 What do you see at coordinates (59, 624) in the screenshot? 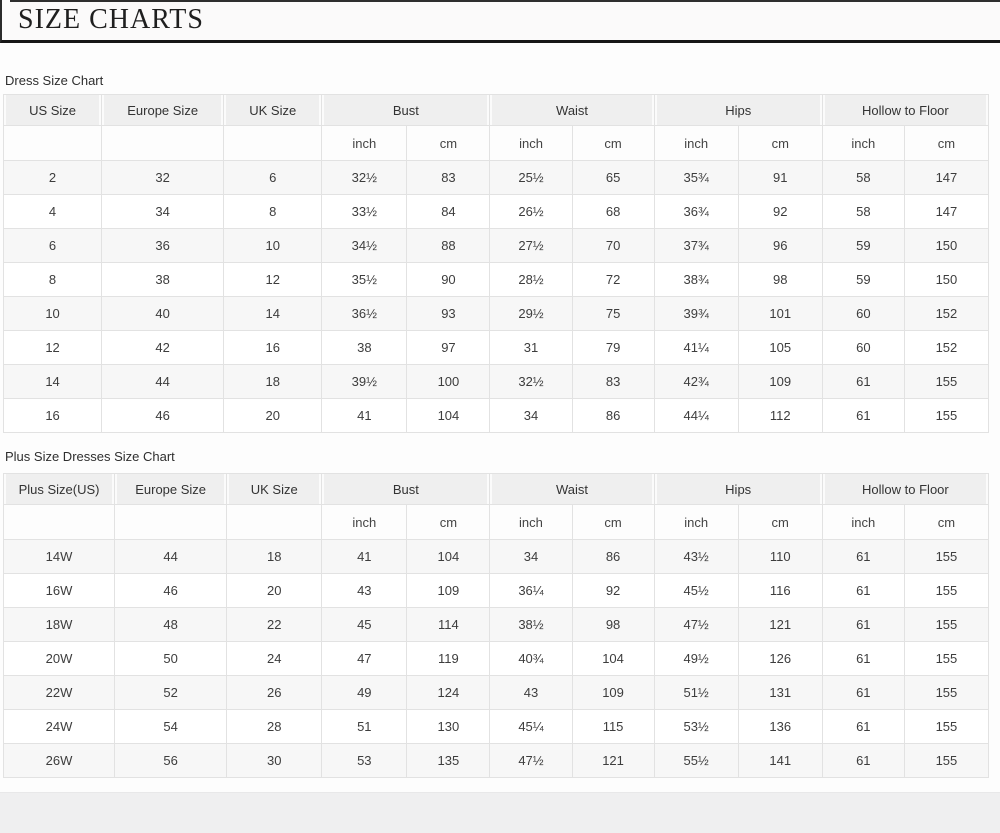
I see `table-cell: 18W` at bounding box center [59, 624].